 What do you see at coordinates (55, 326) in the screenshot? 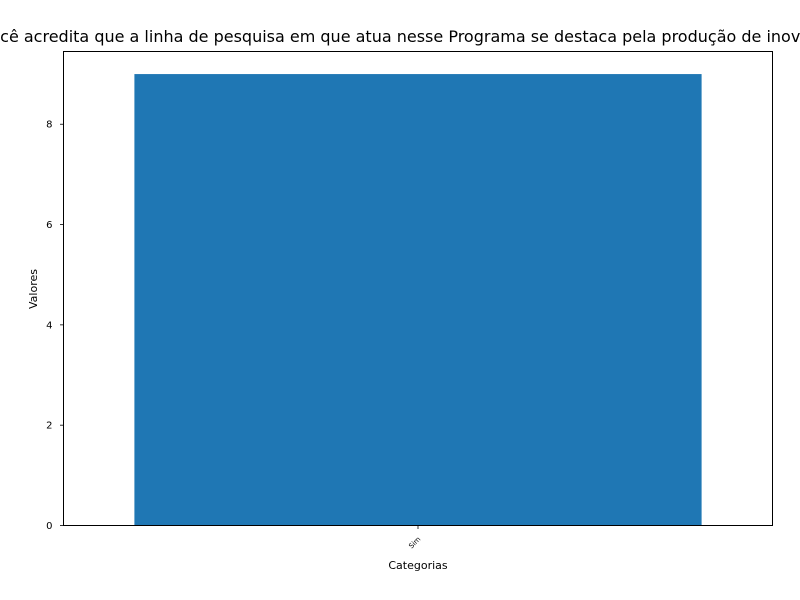
I see `y-axis: 0 2 4 6 8` at bounding box center [55, 326].